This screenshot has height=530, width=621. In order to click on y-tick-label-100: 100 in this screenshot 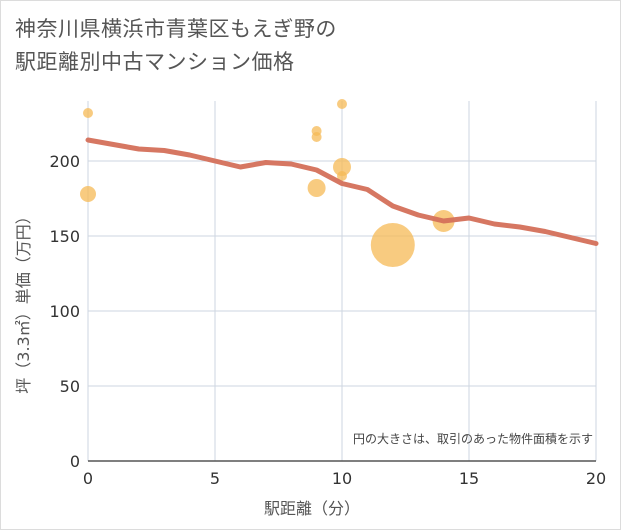, I will do `click(64, 311)`.